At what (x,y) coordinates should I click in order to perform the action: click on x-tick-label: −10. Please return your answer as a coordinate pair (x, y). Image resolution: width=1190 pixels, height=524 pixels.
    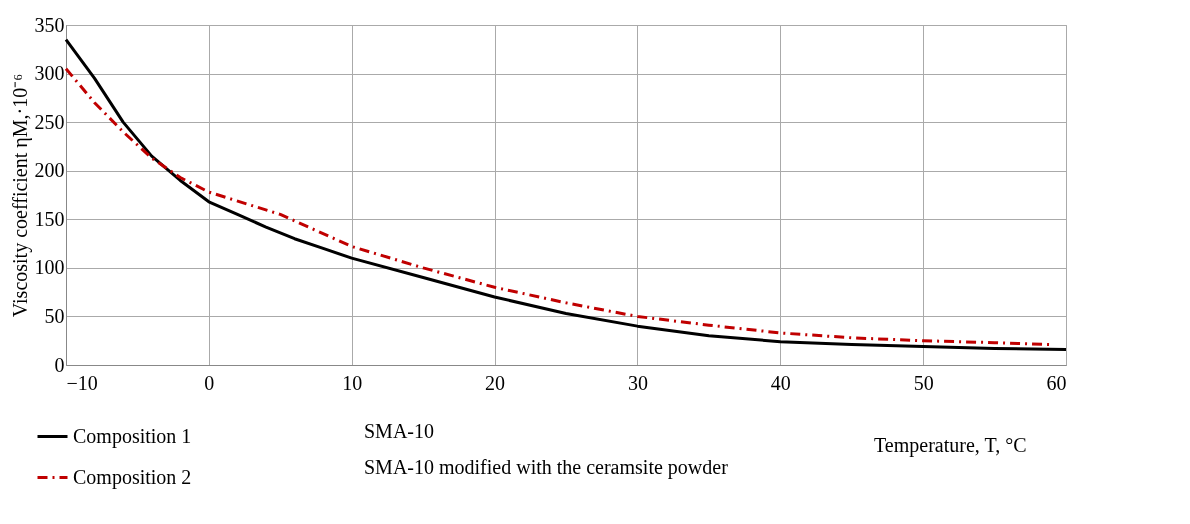
    Looking at the image, I should click on (82, 382).